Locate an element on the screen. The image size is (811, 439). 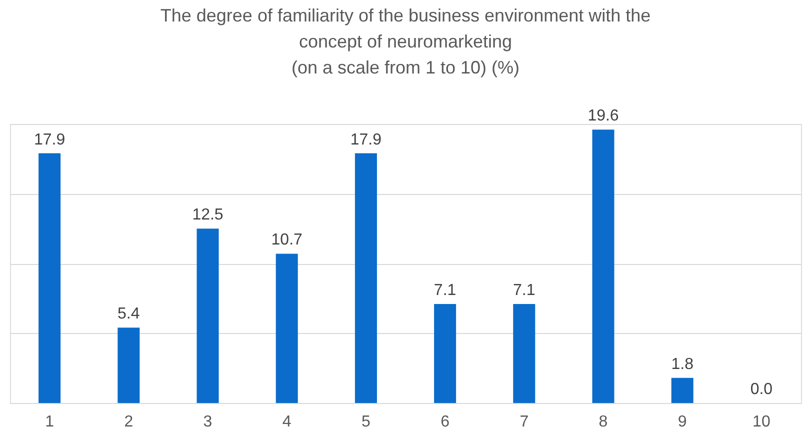
data-label: 1.8 is located at coordinates (682, 364).